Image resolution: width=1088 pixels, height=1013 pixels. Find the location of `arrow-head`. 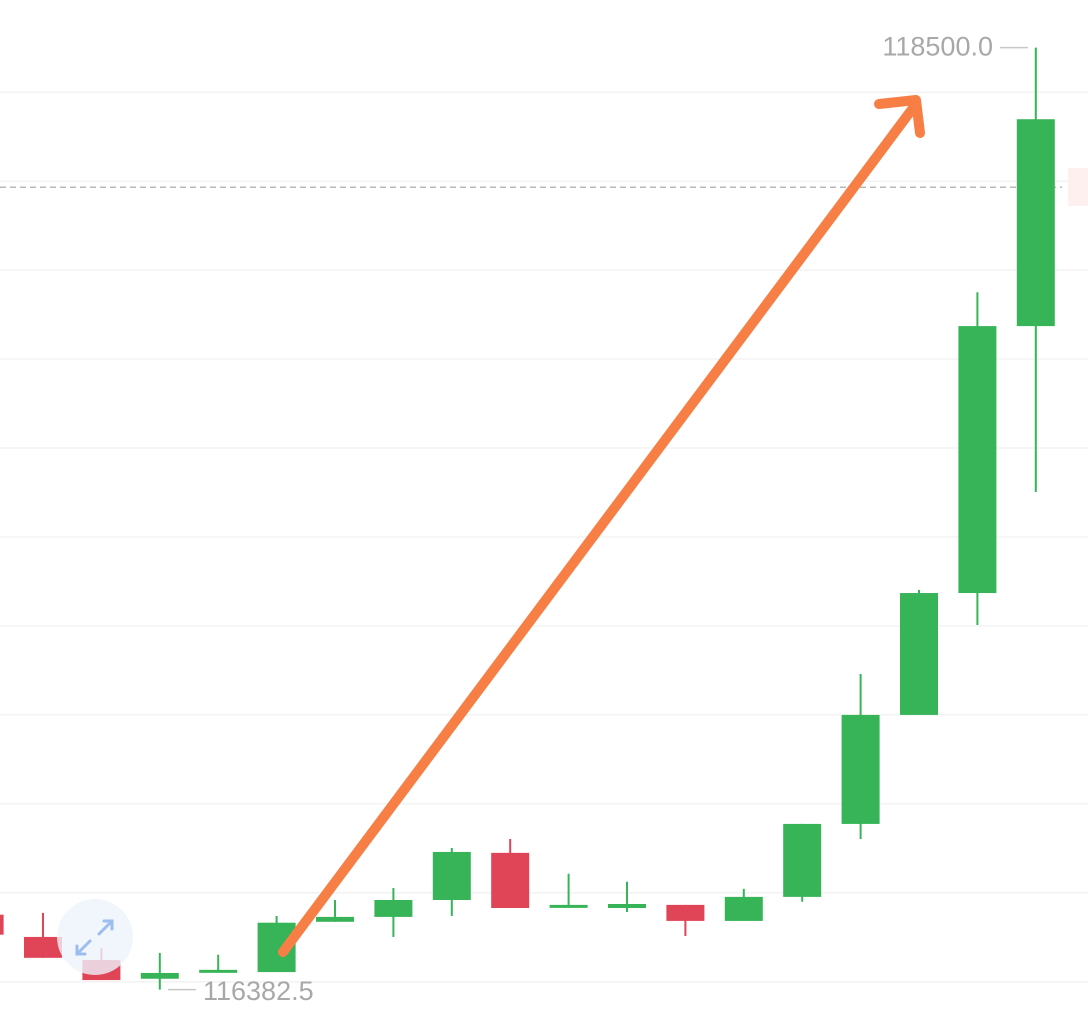

arrow-head is located at coordinates (899, 116).